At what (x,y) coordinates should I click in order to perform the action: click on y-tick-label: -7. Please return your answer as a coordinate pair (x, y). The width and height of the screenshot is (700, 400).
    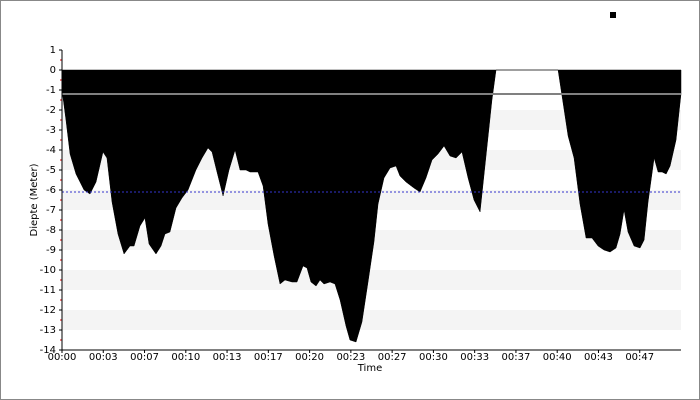
    Looking at the image, I should click on (51, 210).